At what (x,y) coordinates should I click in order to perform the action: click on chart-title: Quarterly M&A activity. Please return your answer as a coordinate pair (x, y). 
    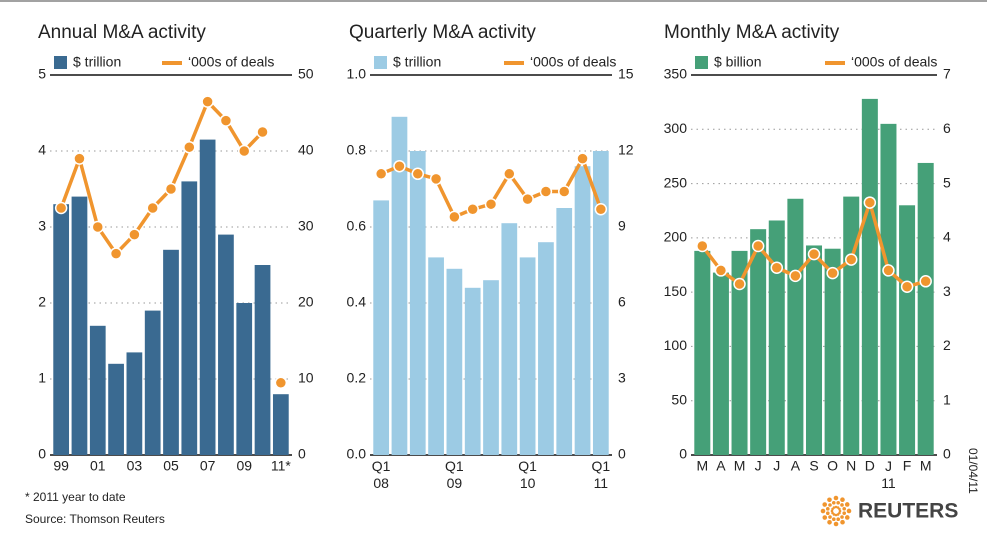
    Looking at the image, I should click on (442, 32).